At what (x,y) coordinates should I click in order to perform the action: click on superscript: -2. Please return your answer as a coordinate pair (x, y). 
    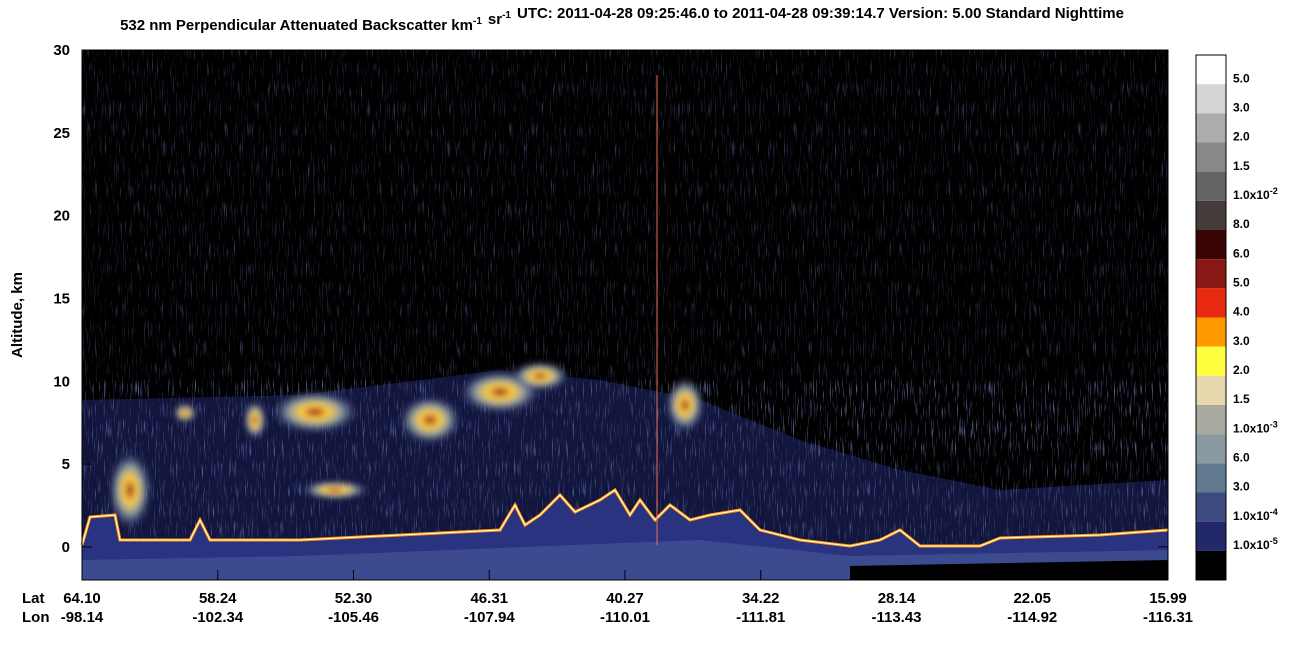
    Looking at the image, I should click on (1274, 191).